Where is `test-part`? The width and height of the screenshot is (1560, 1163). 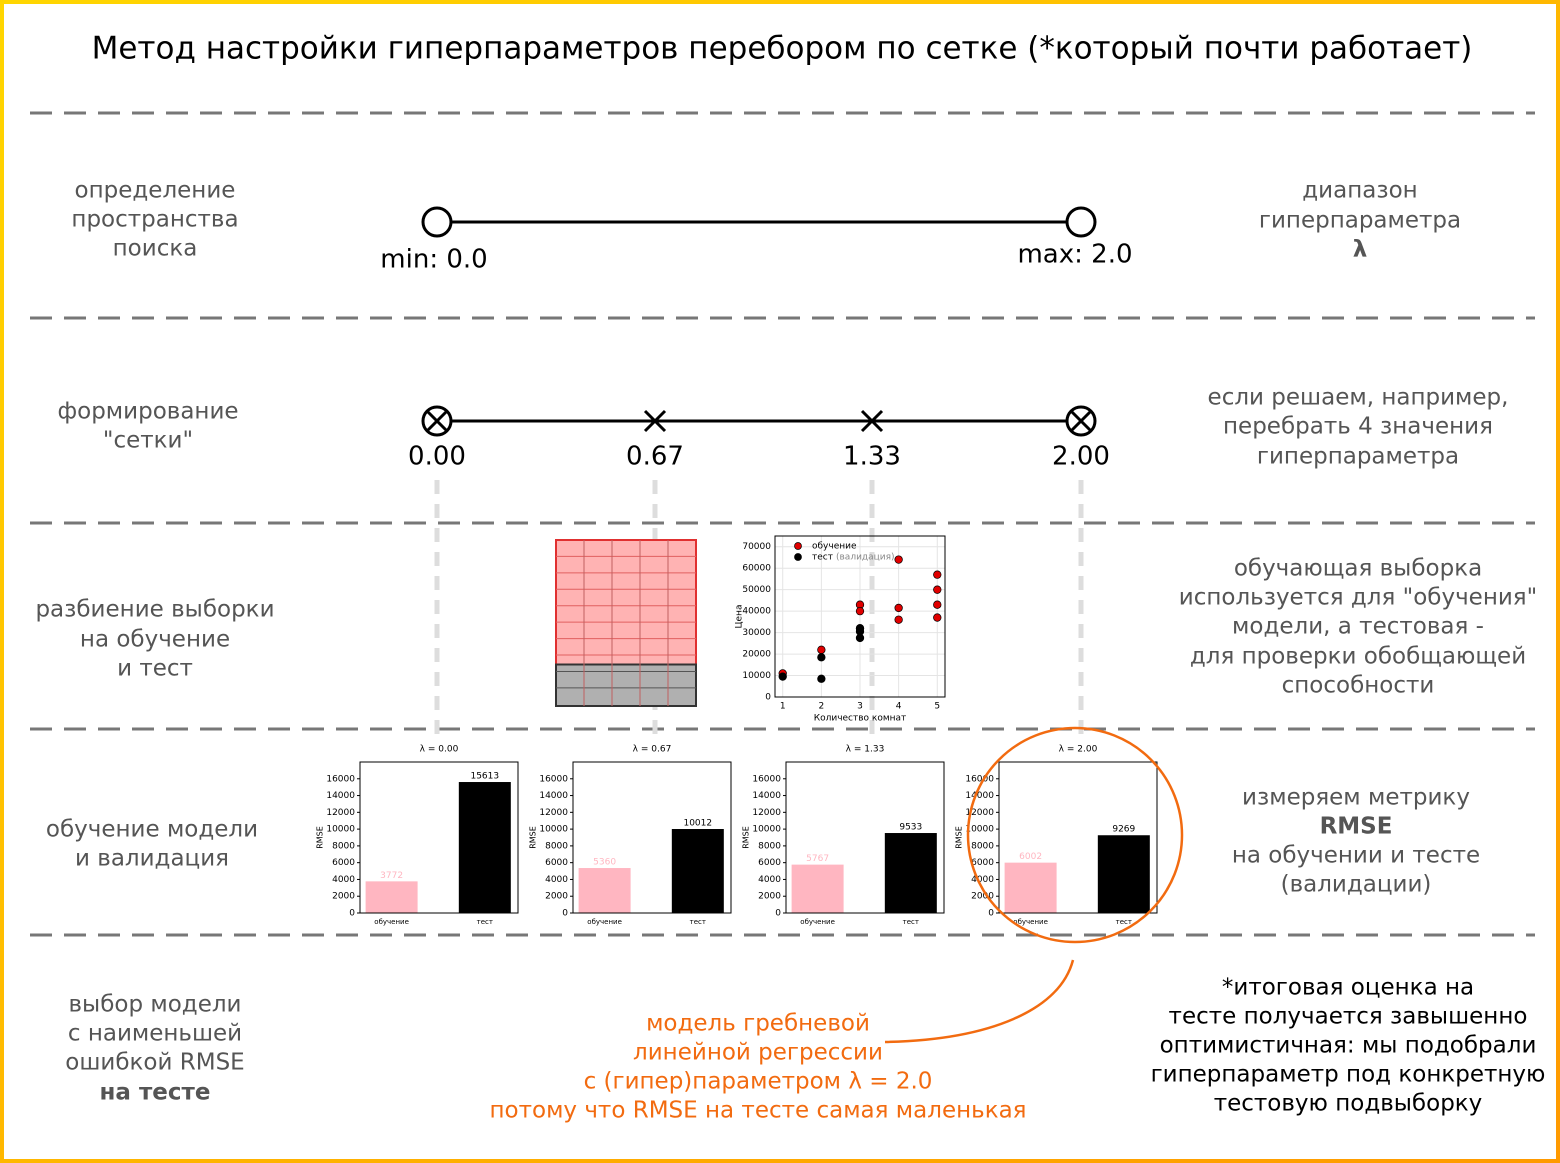 test-part is located at coordinates (626, 685).